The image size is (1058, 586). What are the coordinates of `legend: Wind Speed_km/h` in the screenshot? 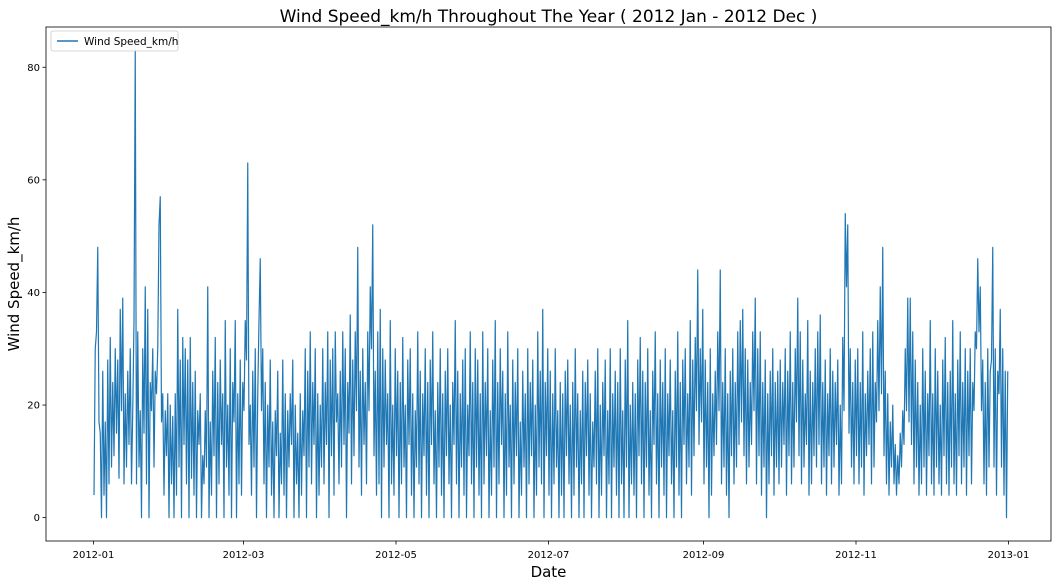 It's located at (114, 41).